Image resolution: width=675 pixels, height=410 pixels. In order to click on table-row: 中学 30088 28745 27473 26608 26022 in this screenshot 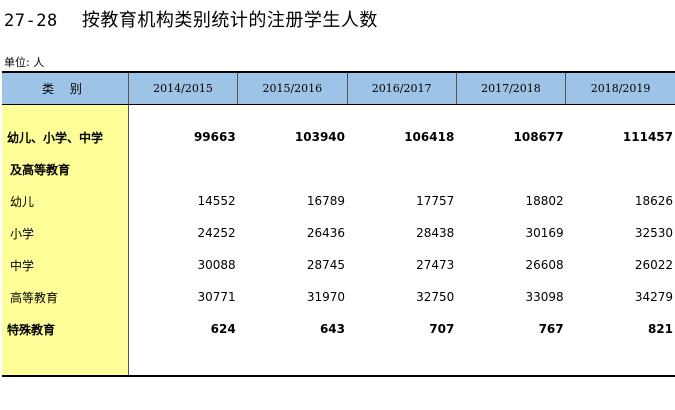, I will do `click(338, 265)`.